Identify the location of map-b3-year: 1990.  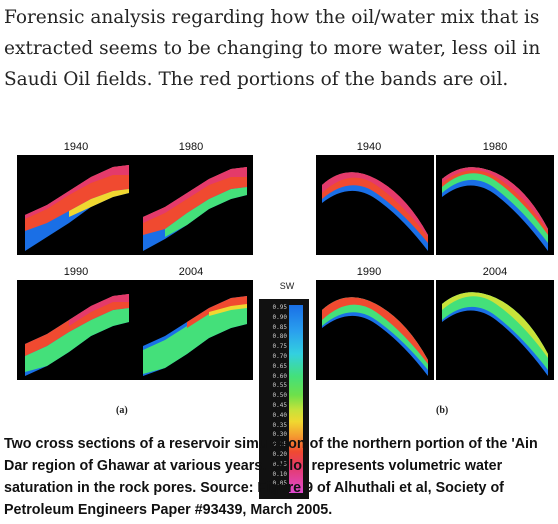
(369, 272).